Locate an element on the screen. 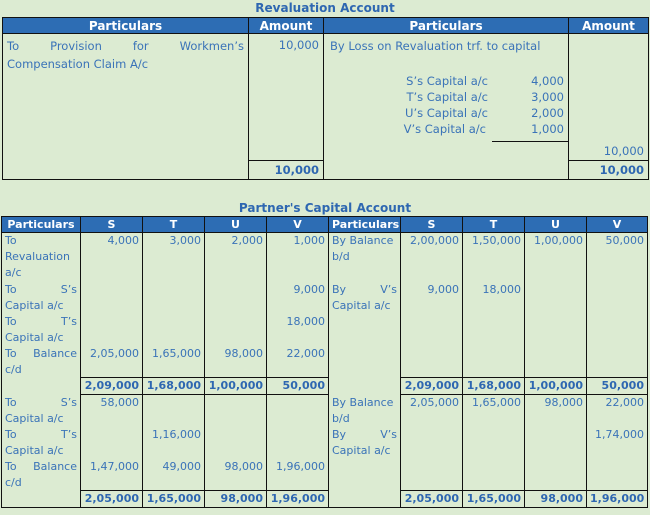 The height and width of the screenshot is (515, 650). capital-title: Partner's Capital Account is located at coordinates (325, 208).